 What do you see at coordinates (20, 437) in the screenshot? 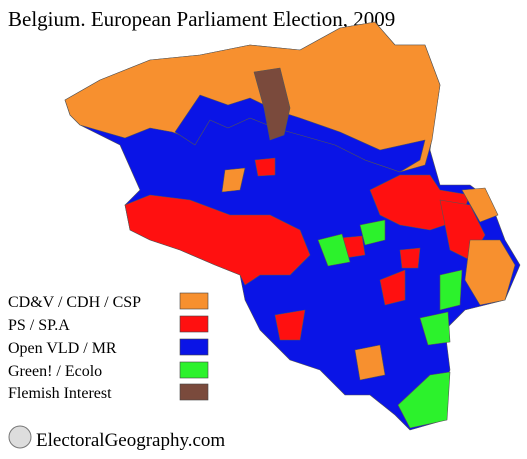
I see `logo` at bounding box center [20, 437].